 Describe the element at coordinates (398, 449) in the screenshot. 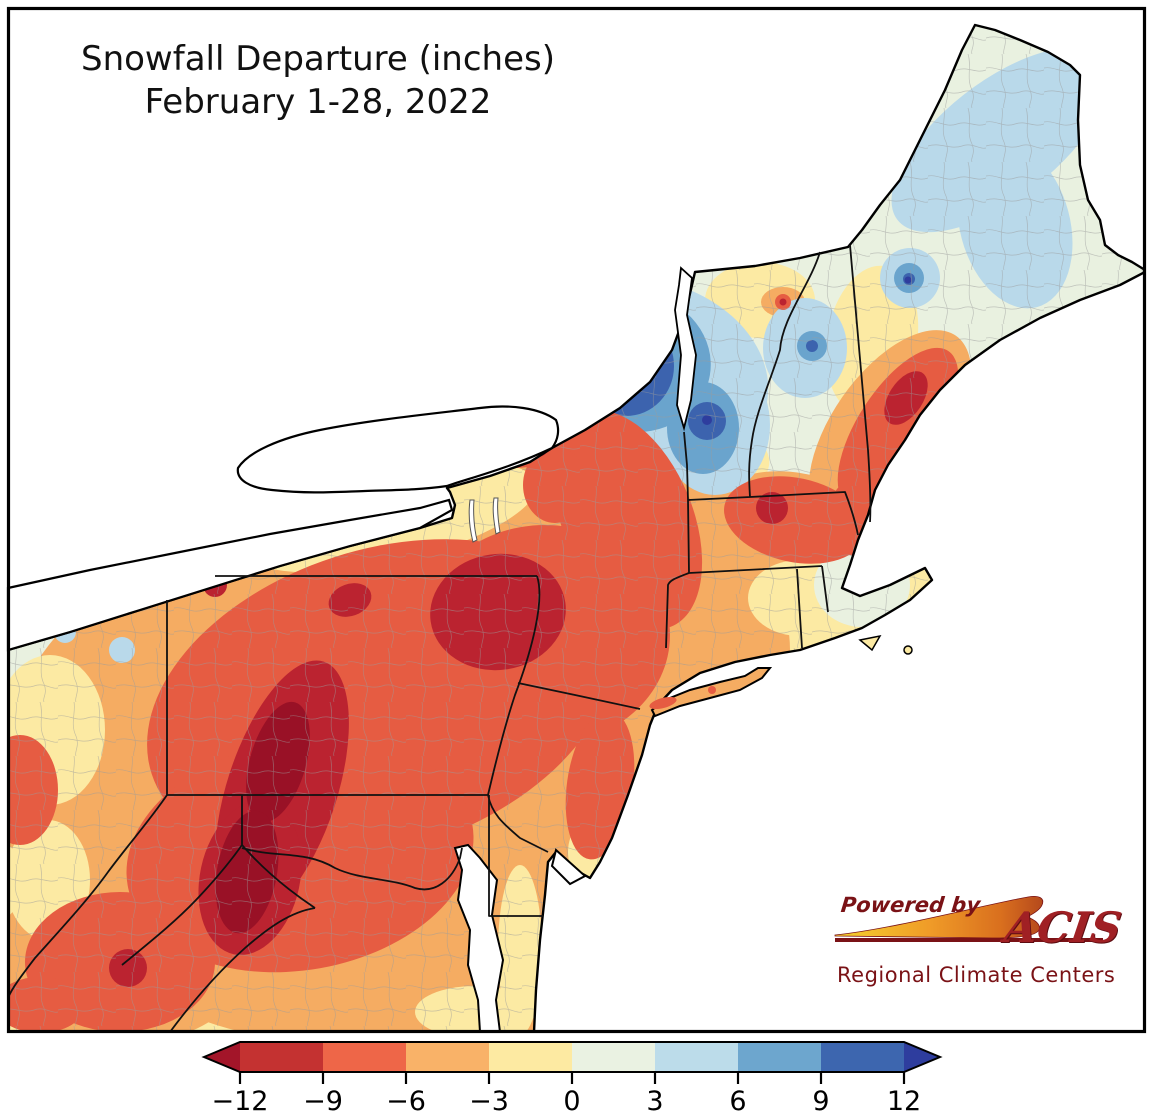

I see `lake-ontario` at that location.